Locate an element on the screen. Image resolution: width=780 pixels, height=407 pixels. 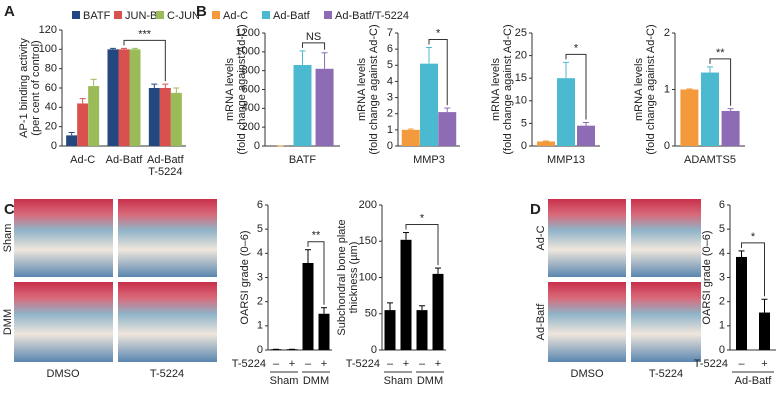
significance-label: NS is located at coordinates (313, 37).